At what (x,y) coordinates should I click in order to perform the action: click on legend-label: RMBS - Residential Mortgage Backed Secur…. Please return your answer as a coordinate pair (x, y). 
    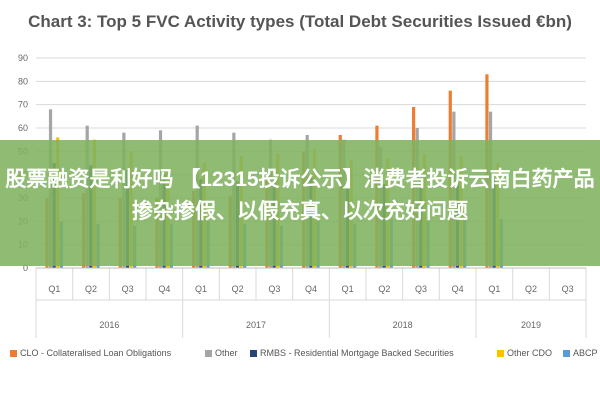
    Looking at the image, I should click on (357, 353).